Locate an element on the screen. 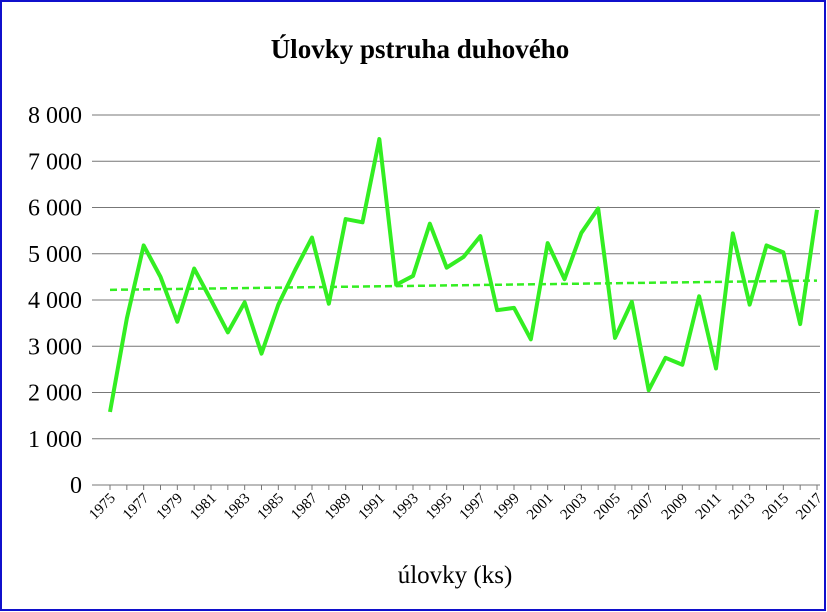 The height and width of the screenshot is (612, 827). y-tick-label: 6 000 is located at coordinates (55, 209).